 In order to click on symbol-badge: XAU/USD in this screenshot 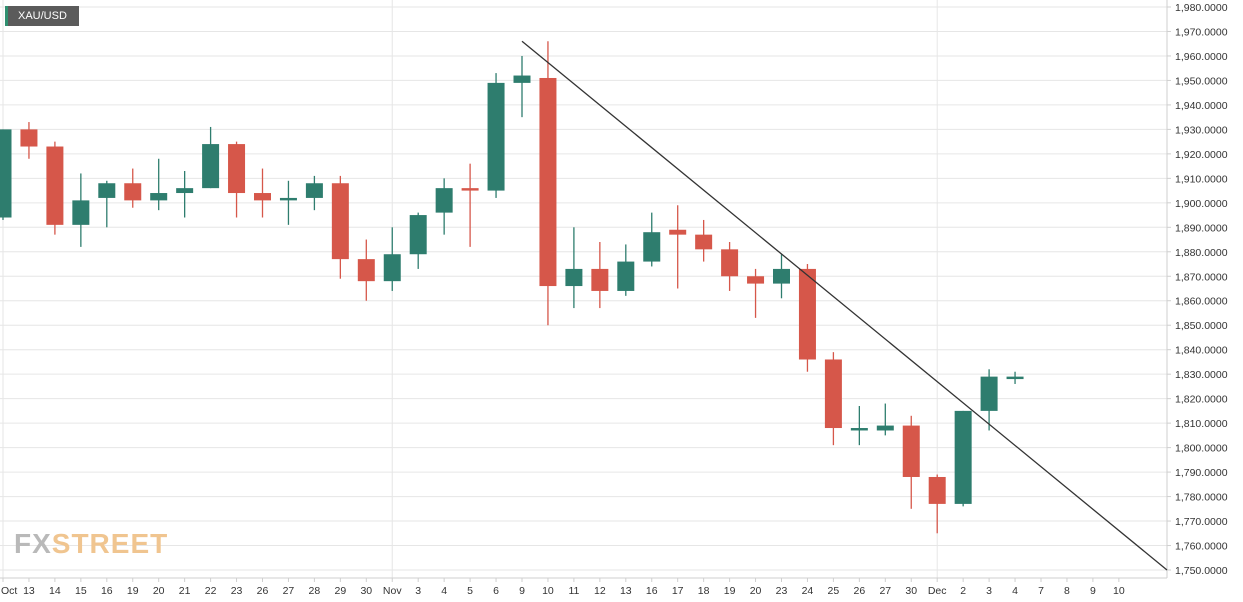, I will do `click(42, 16)`.